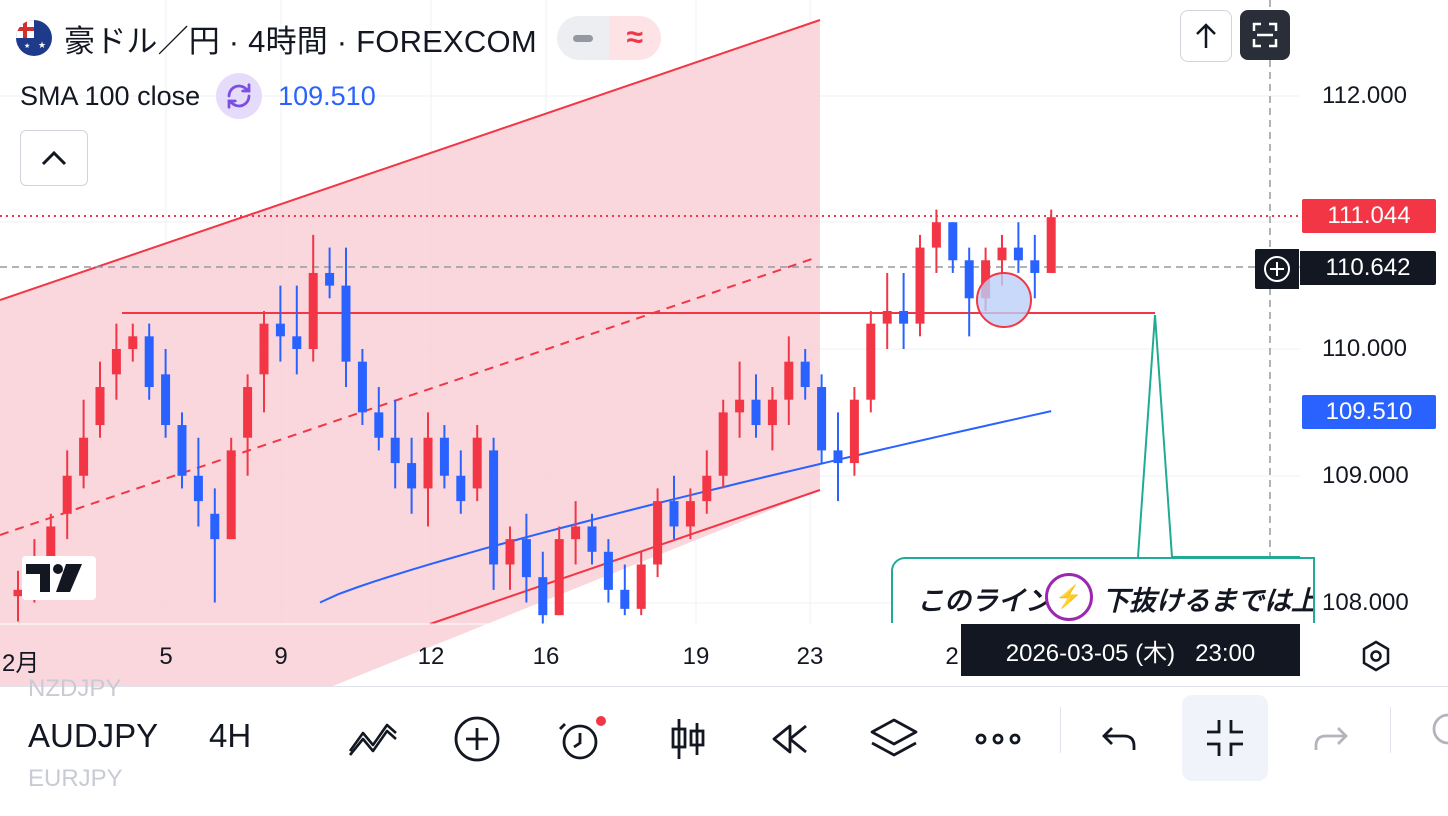  What do you see at coordinates (1206, 36) in the screenshot?
I see `arrow-up-icon` at bounding box center [1206, 36].